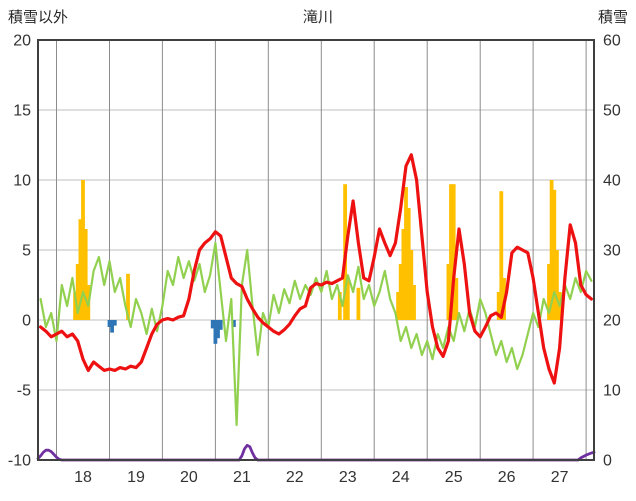 The width and height of the screenshot is (636, 501). What do you see at coordinates (612, 41) in the screenshot?
I see `svg-text: 60` at bounding box center [612, 41].